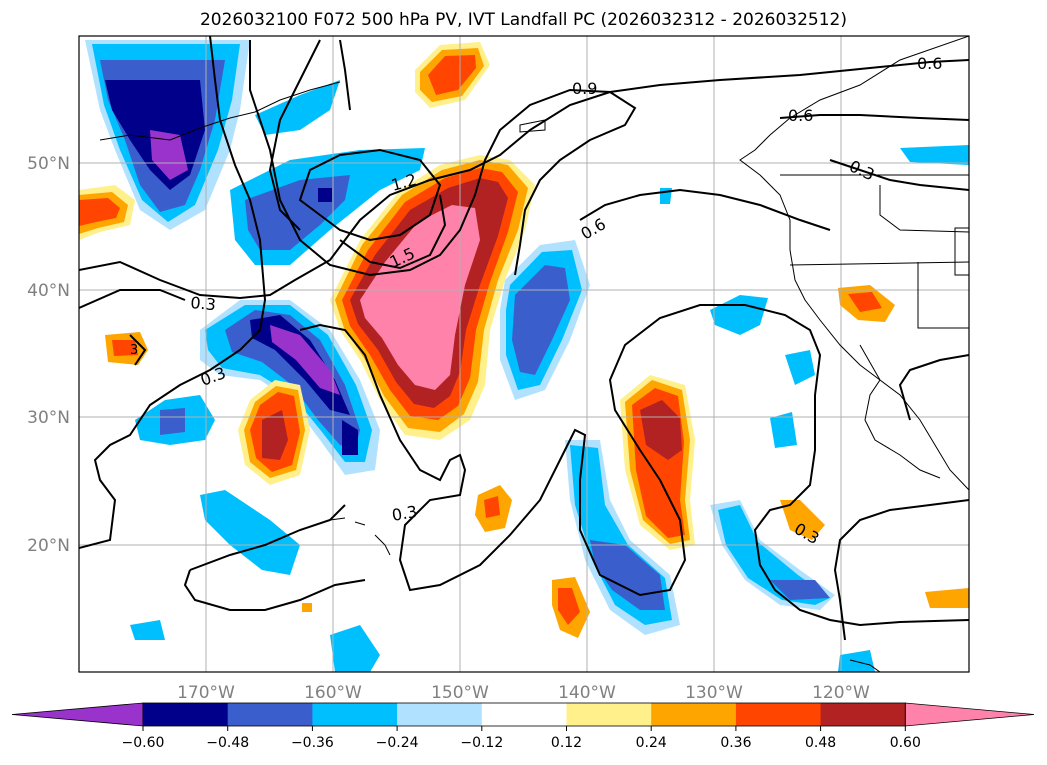  I want to click on contour-label: 0.9, so click(584, 88).